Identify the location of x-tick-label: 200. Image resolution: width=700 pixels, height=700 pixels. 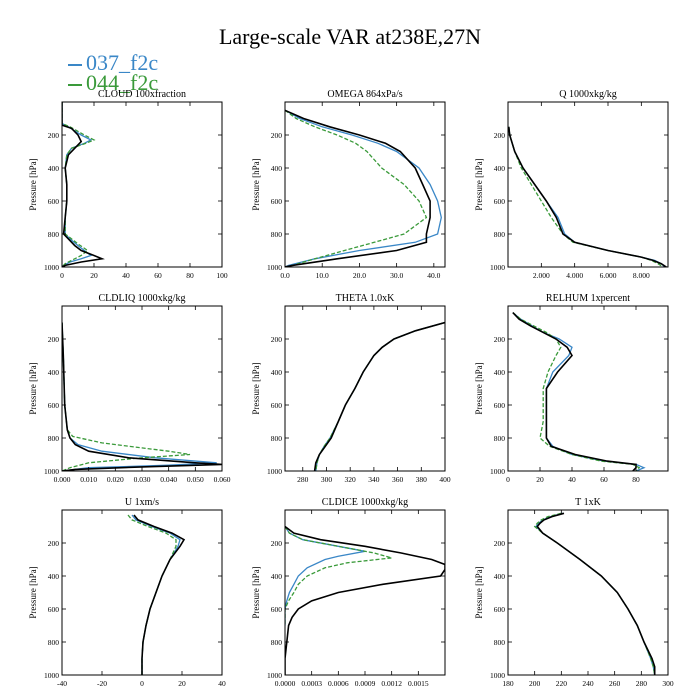
(535, 683).